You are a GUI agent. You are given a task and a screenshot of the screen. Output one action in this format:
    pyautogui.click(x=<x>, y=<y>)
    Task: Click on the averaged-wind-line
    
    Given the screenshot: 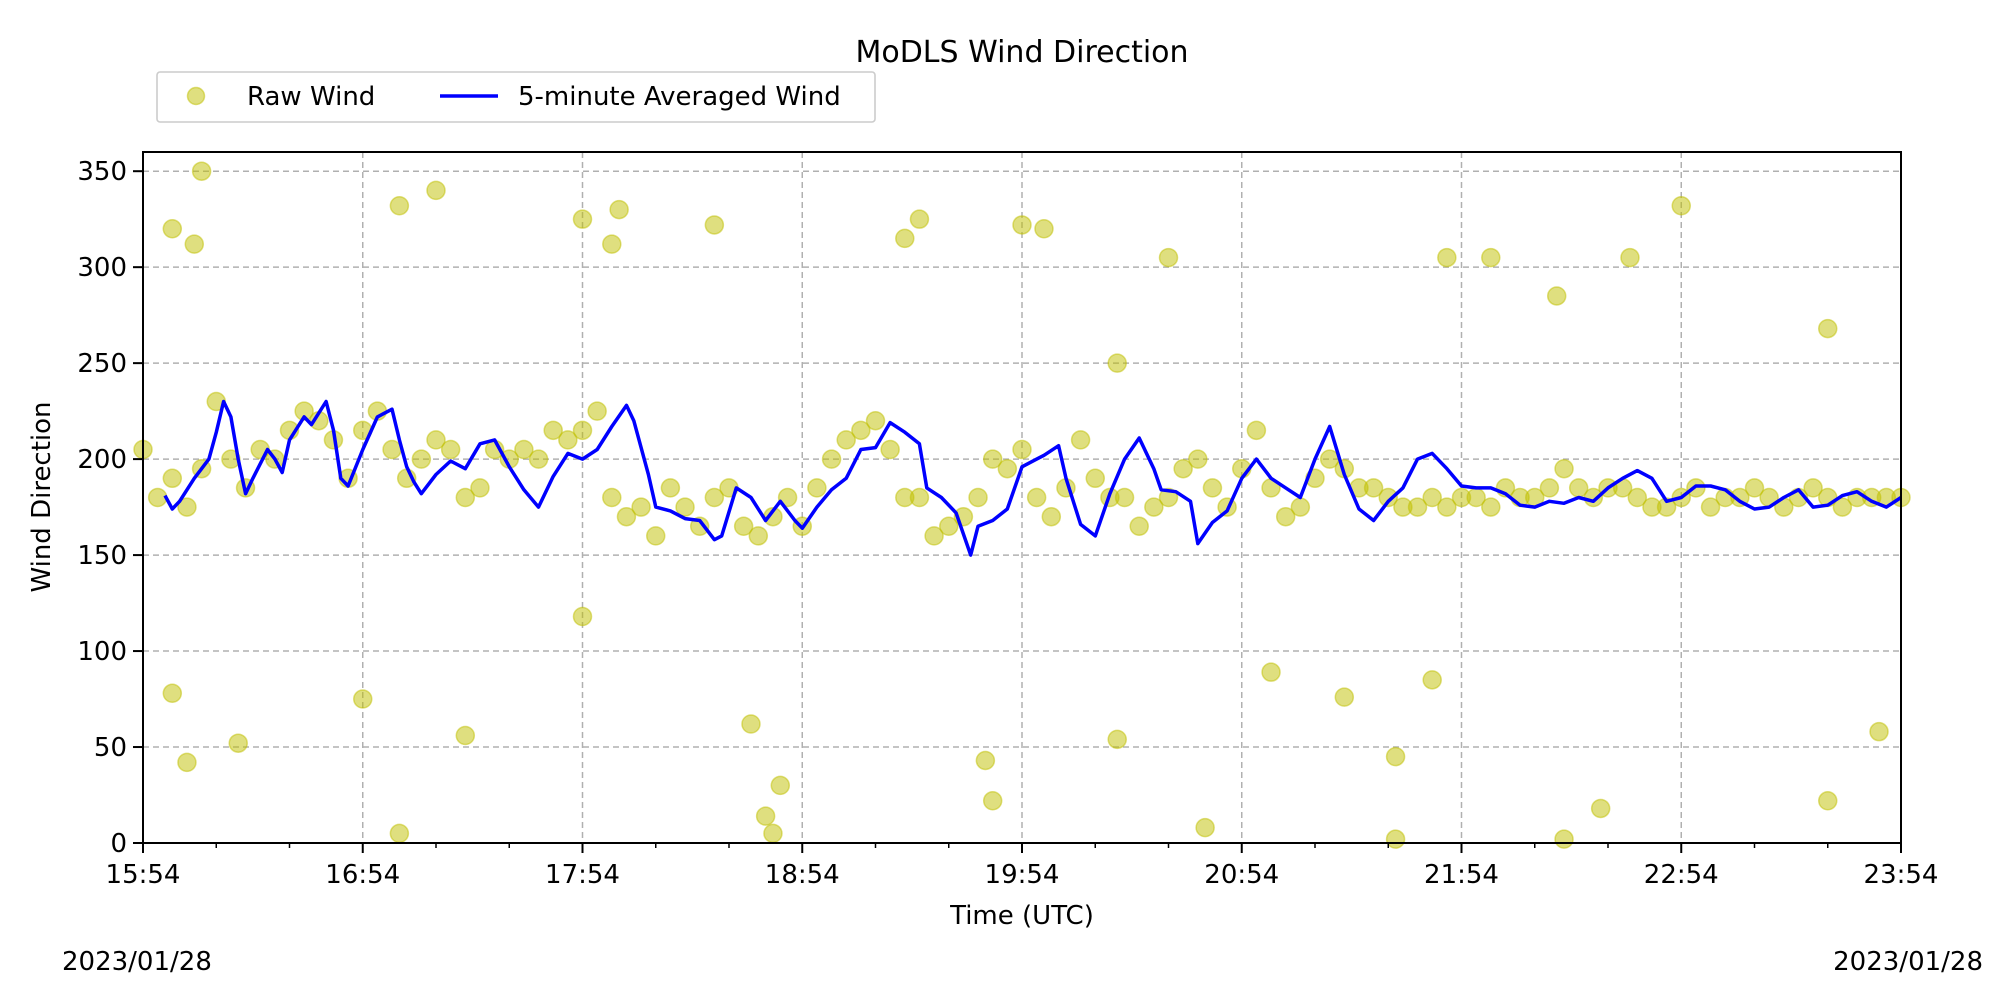 What is the action you would take?
    pyautogui.click(x=1032, y=478)
    